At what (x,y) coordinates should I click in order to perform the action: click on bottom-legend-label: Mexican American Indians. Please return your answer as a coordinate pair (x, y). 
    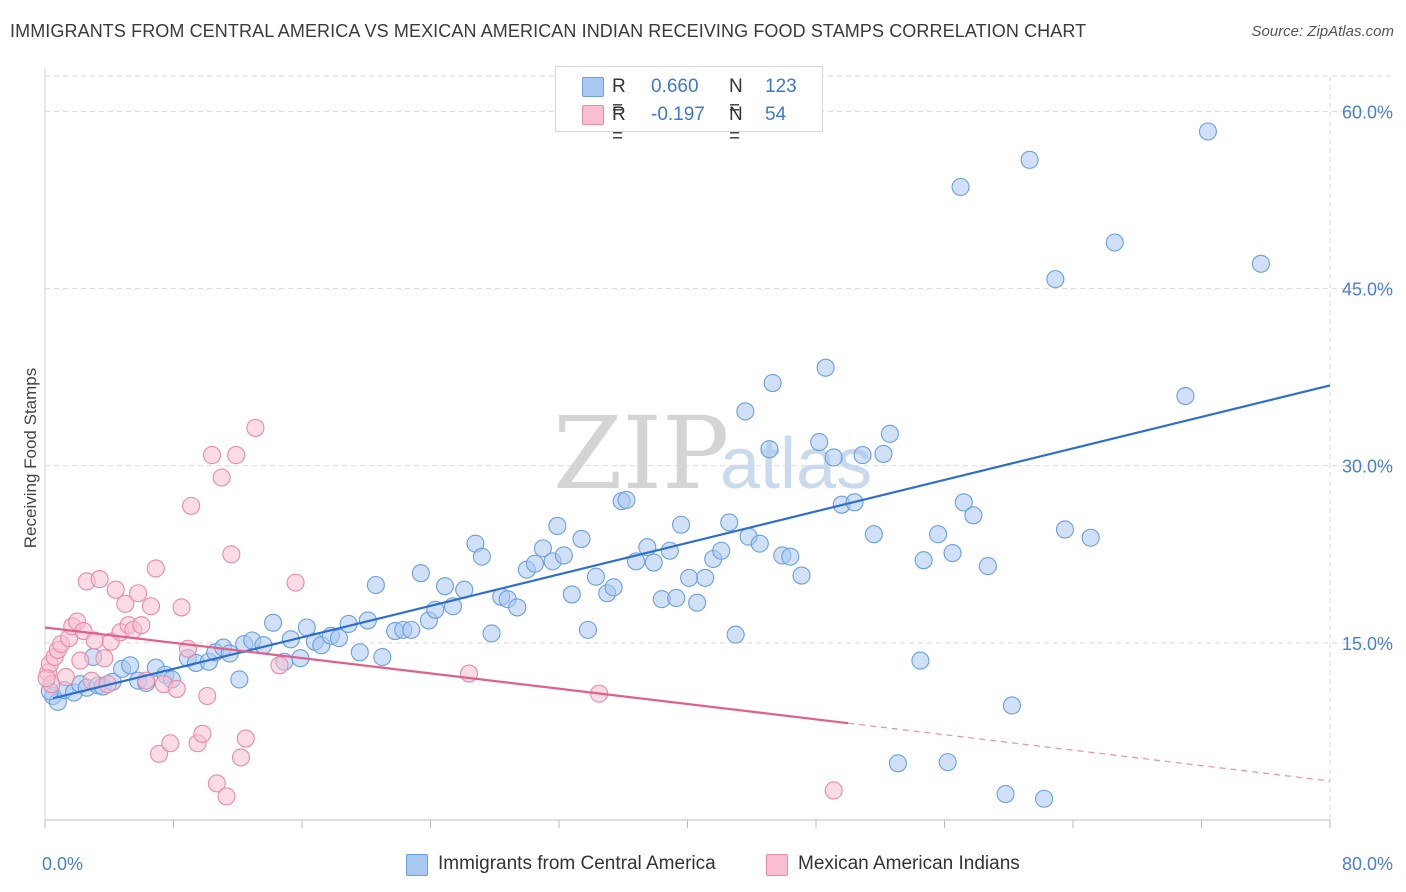
    Looking at the image, I should click on (909, 863).